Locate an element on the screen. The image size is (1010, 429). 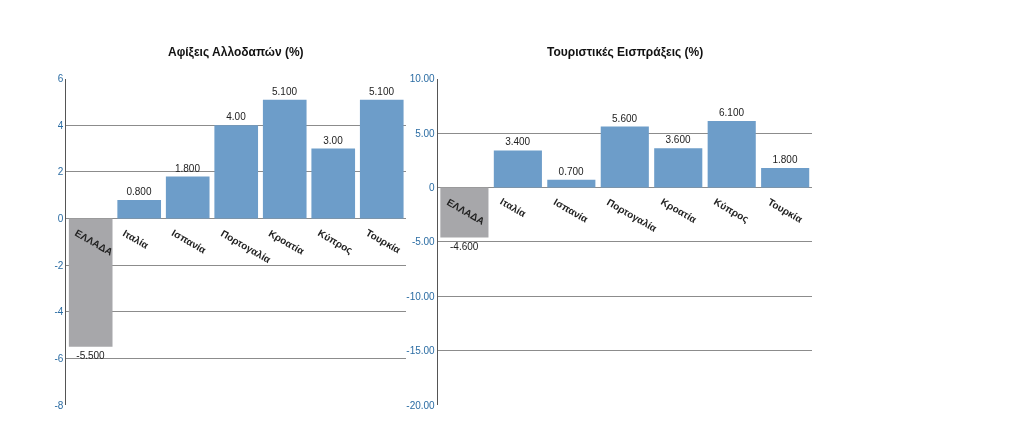
y-tick-label: 2 is located at coordinates (60, 172).